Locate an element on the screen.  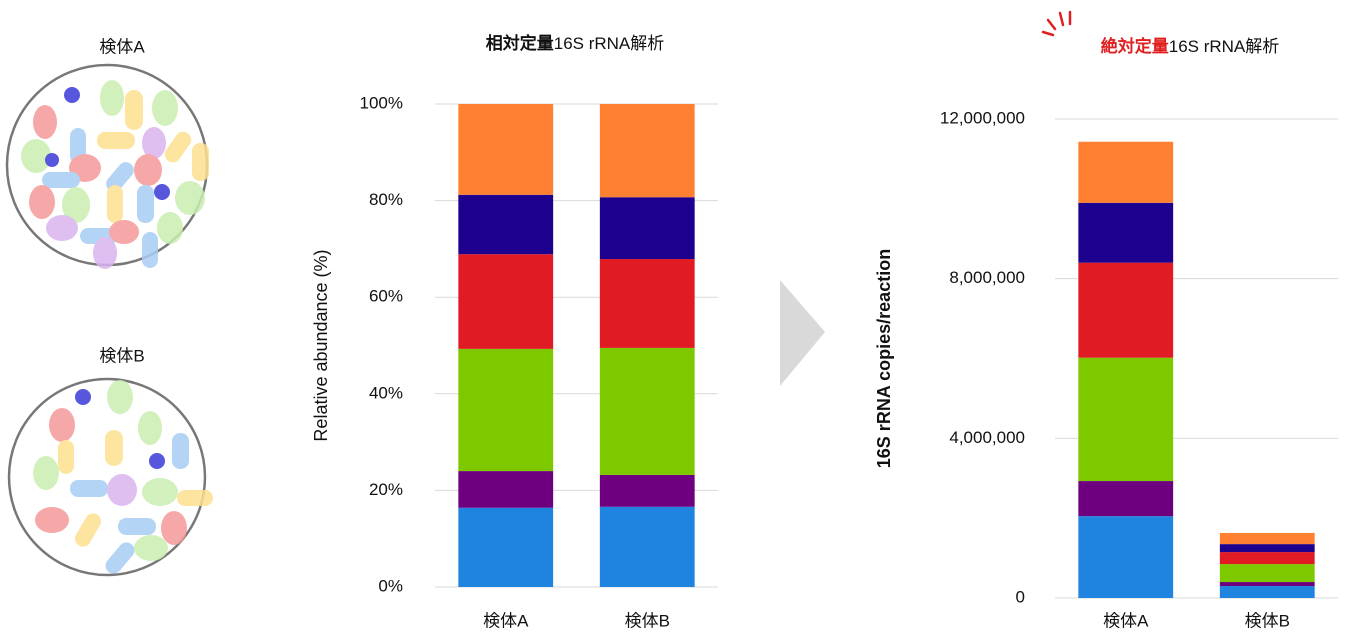
y-tick-label: 0% is located at coordinates (390, 585).